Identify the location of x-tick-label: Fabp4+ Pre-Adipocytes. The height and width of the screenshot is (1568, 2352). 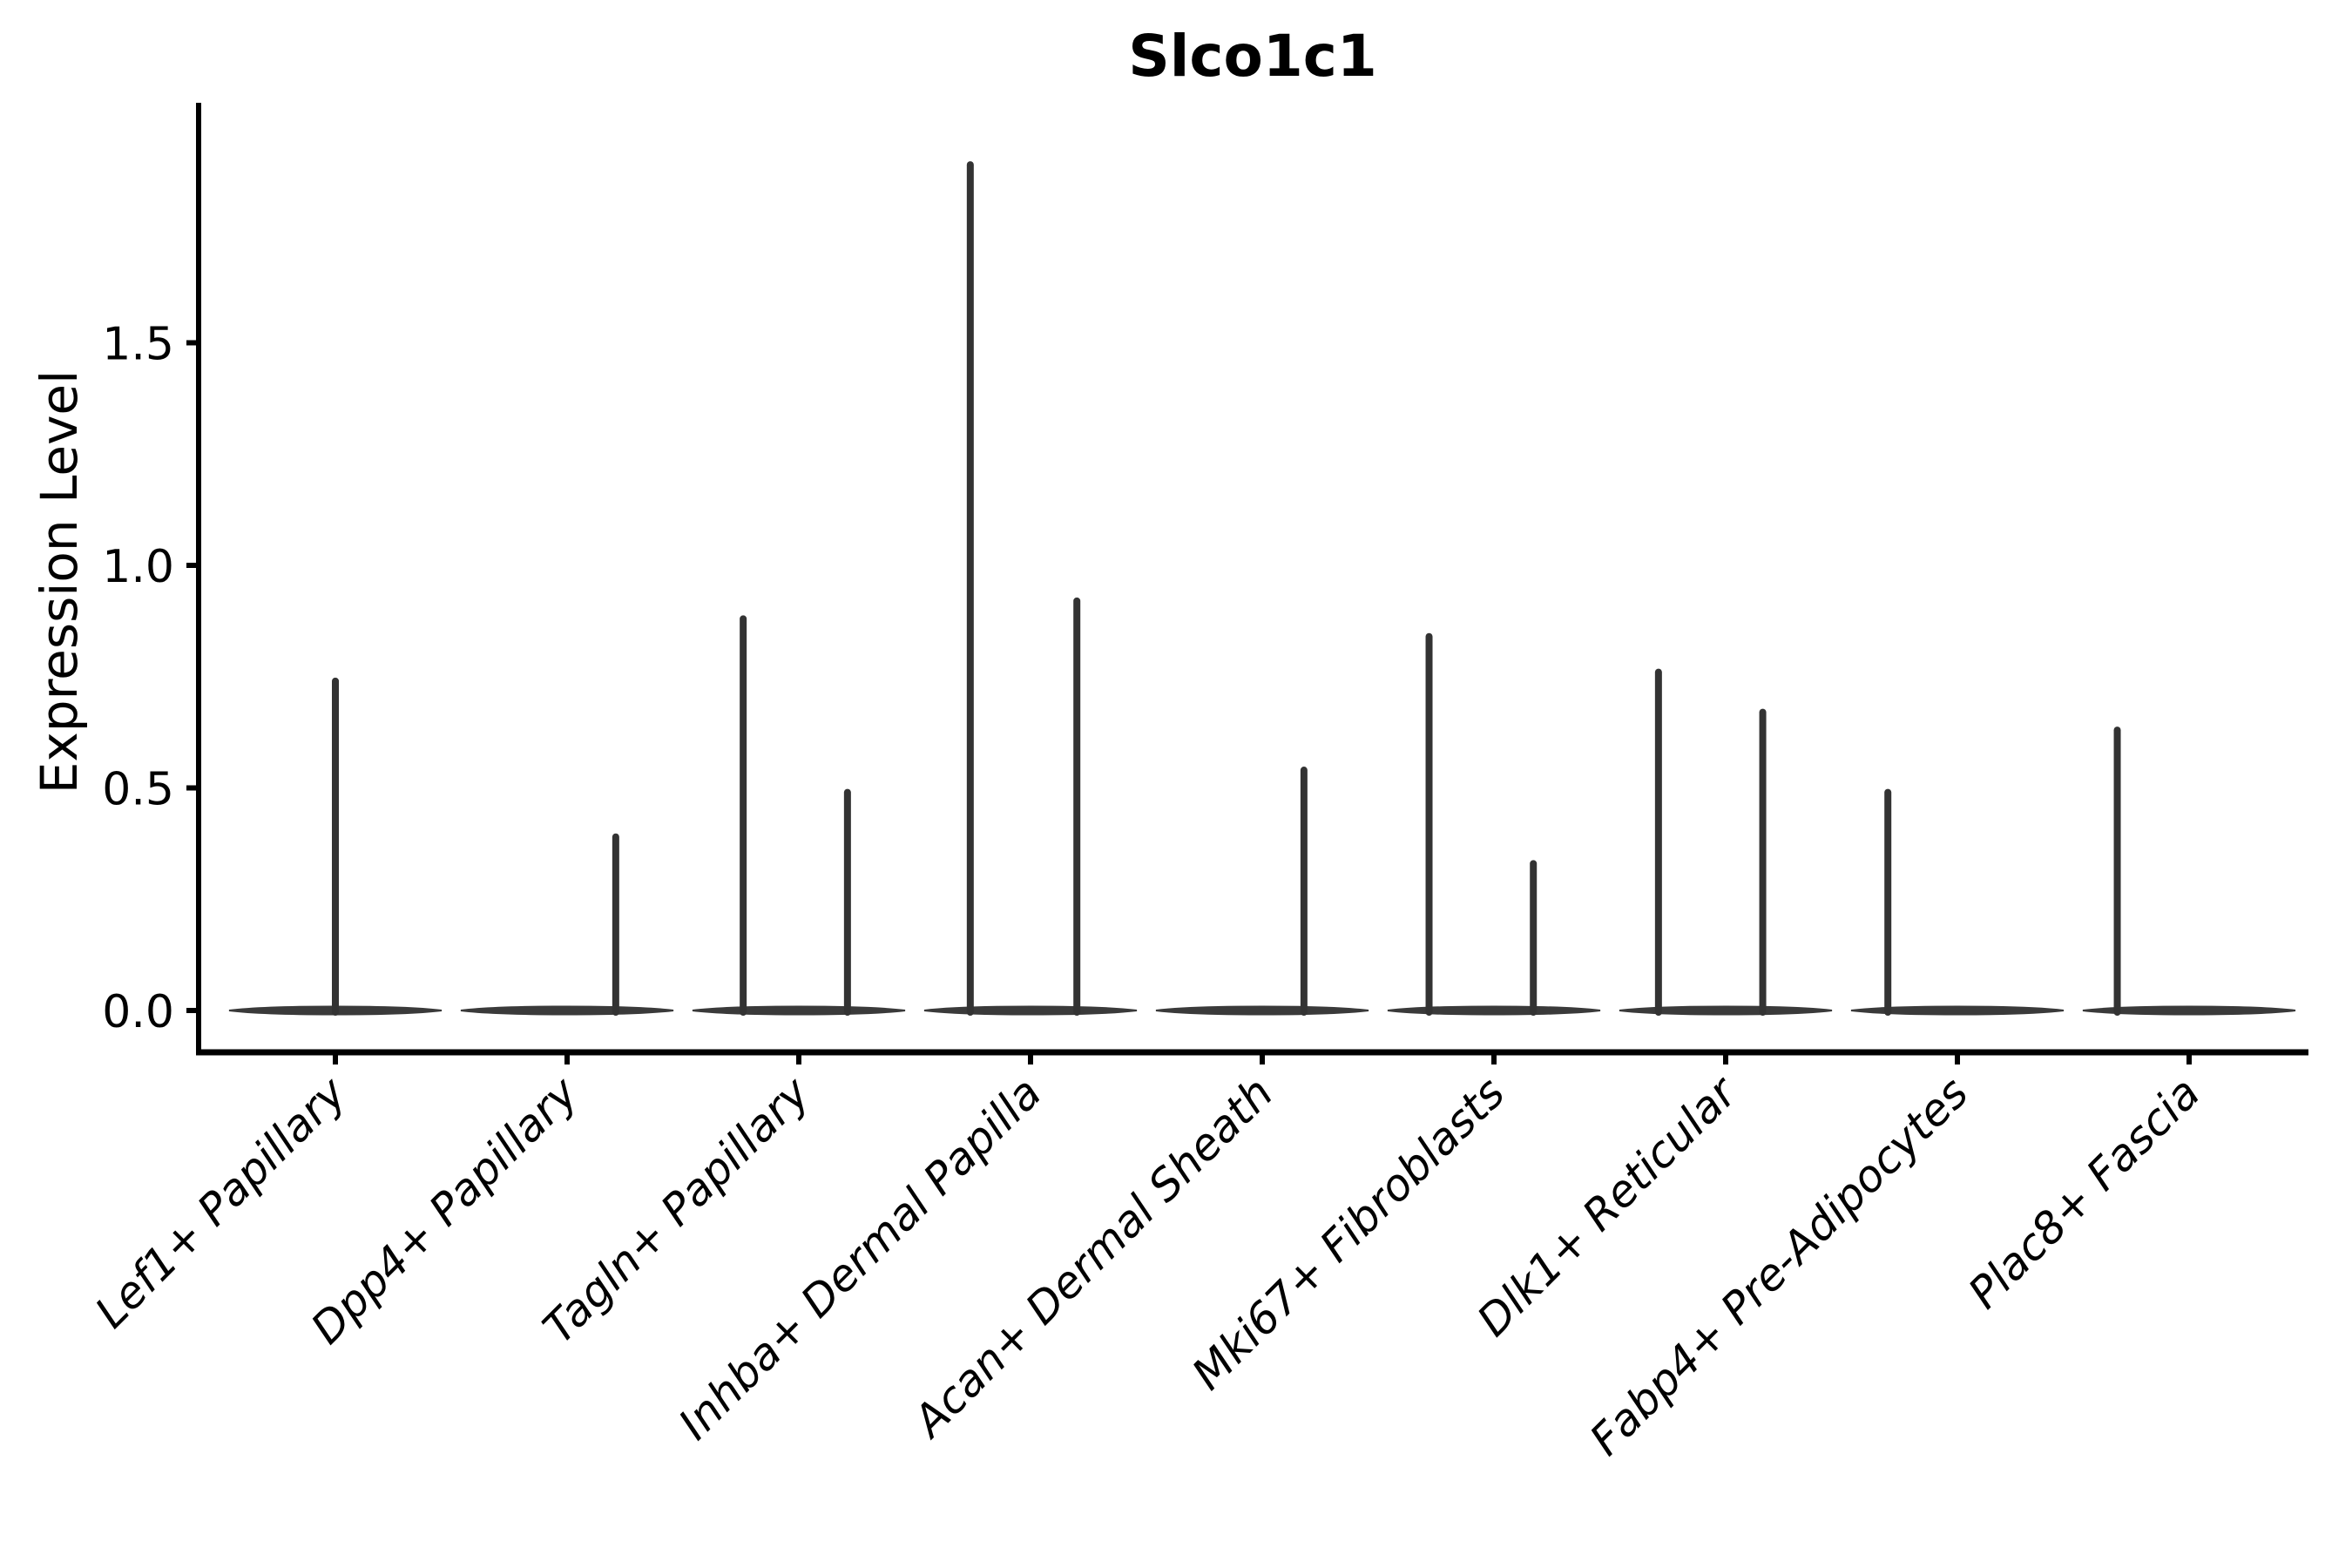
(1779, 1266).